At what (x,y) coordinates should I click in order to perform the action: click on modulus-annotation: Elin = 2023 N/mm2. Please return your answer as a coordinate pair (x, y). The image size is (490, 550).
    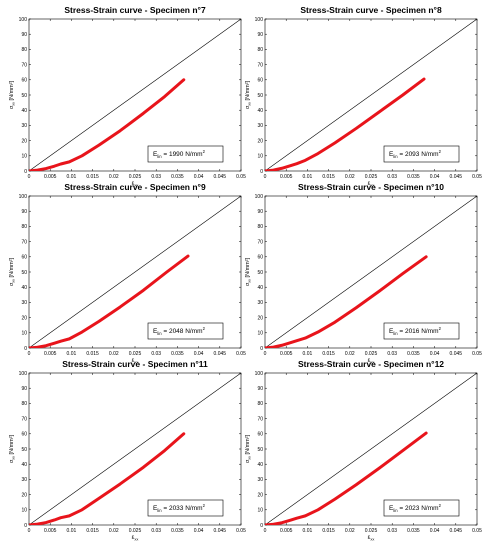
    Looking at the image, I should click on (415, 508).